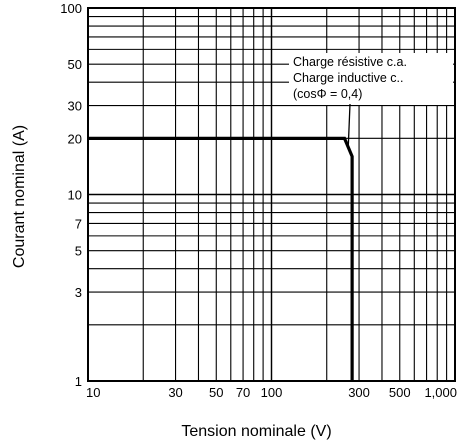 This screenshot has width=462, height=443. I want to click on x-tick-label: 30, so click(175, 392).